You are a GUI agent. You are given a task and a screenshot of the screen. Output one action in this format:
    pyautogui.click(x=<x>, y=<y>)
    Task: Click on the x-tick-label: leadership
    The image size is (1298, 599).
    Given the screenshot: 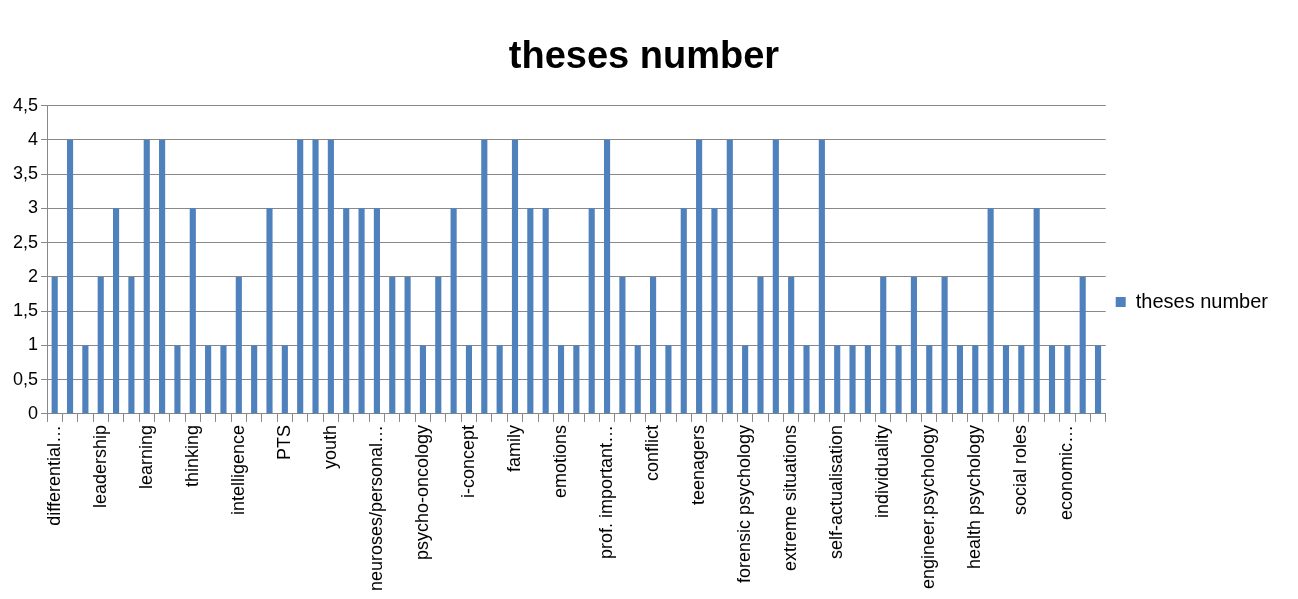 What is the action you would take?
    pyautogui.click(x=99, y=466)
    